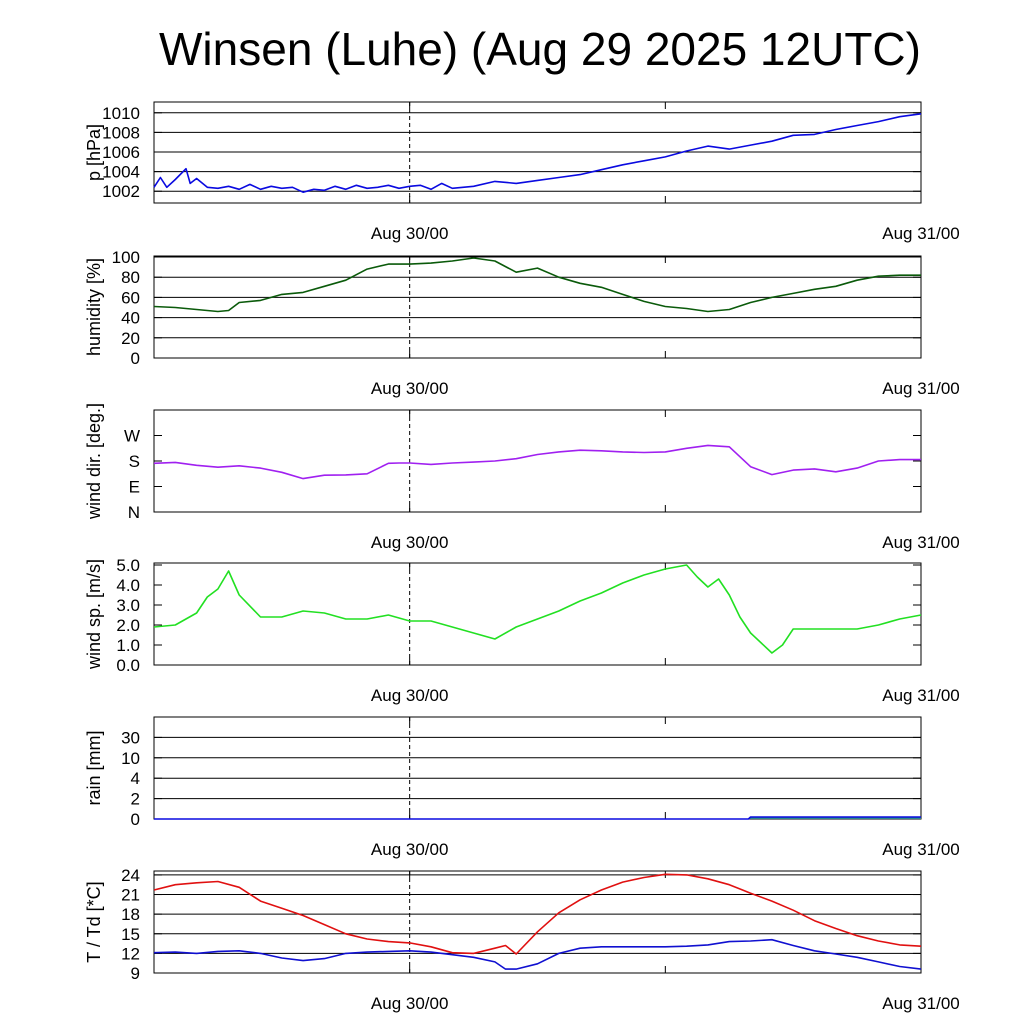 The width and height of the screenshot is (1024, 1024). I want to click on wind_direction-ytick-label: S, so click(134, 461).